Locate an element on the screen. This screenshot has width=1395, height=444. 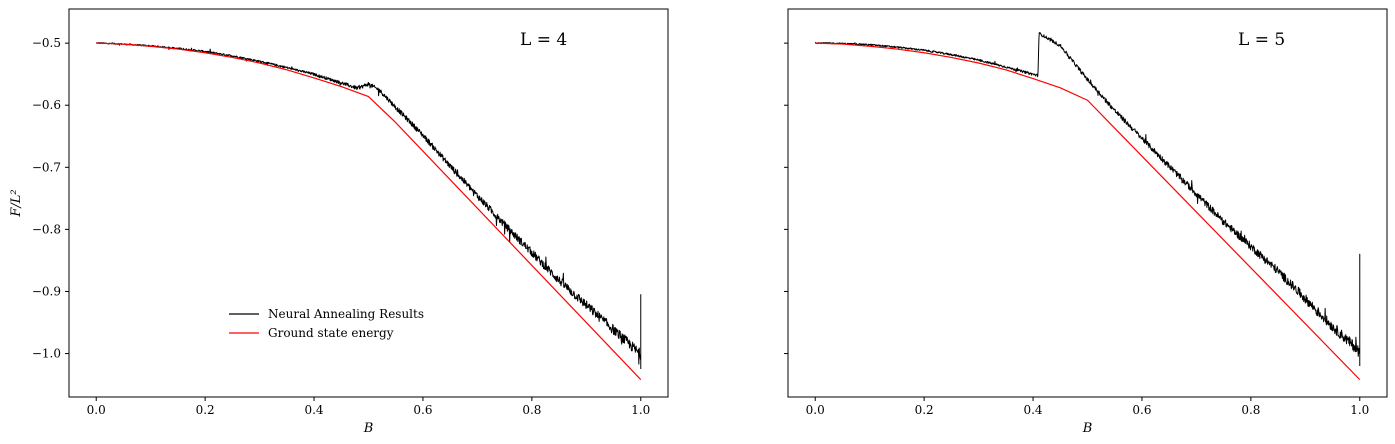
legend-entry: Ground state energy is located at coordinates (331, 333).